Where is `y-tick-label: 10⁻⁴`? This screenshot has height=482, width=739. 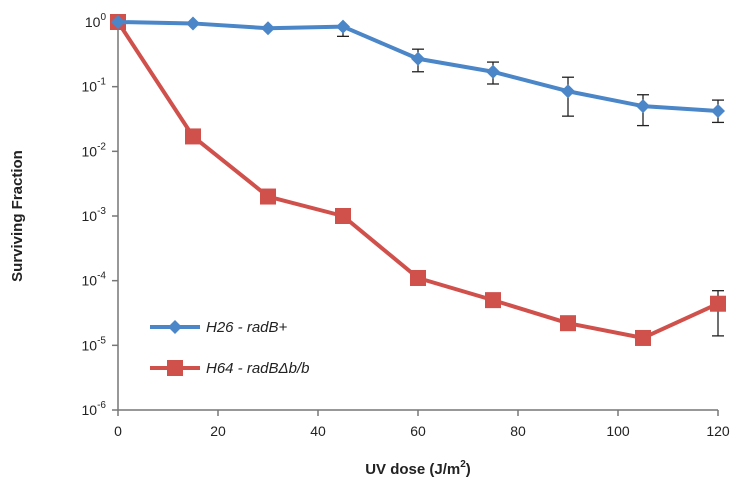 y-tick-label: 10⁻⁴ is located at coordinates (94, 280).